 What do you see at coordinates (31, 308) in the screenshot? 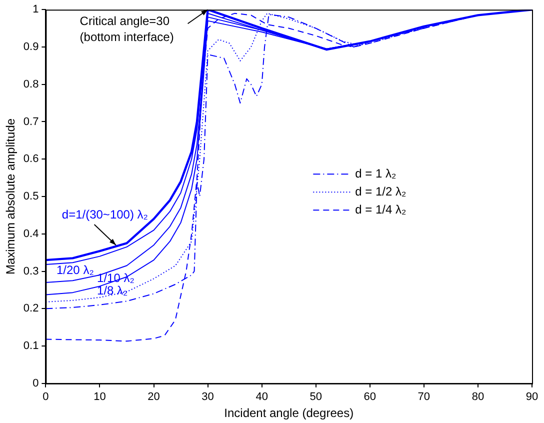
I see `y-tick-label: 0.2` at bounding box center [31, 308].